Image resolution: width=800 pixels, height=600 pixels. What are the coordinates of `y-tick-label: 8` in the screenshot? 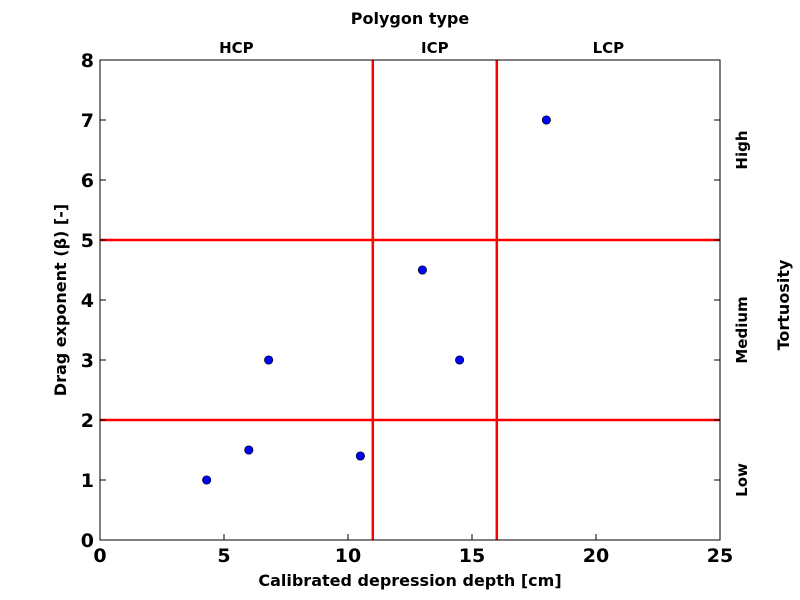 It's located at (87, 61).